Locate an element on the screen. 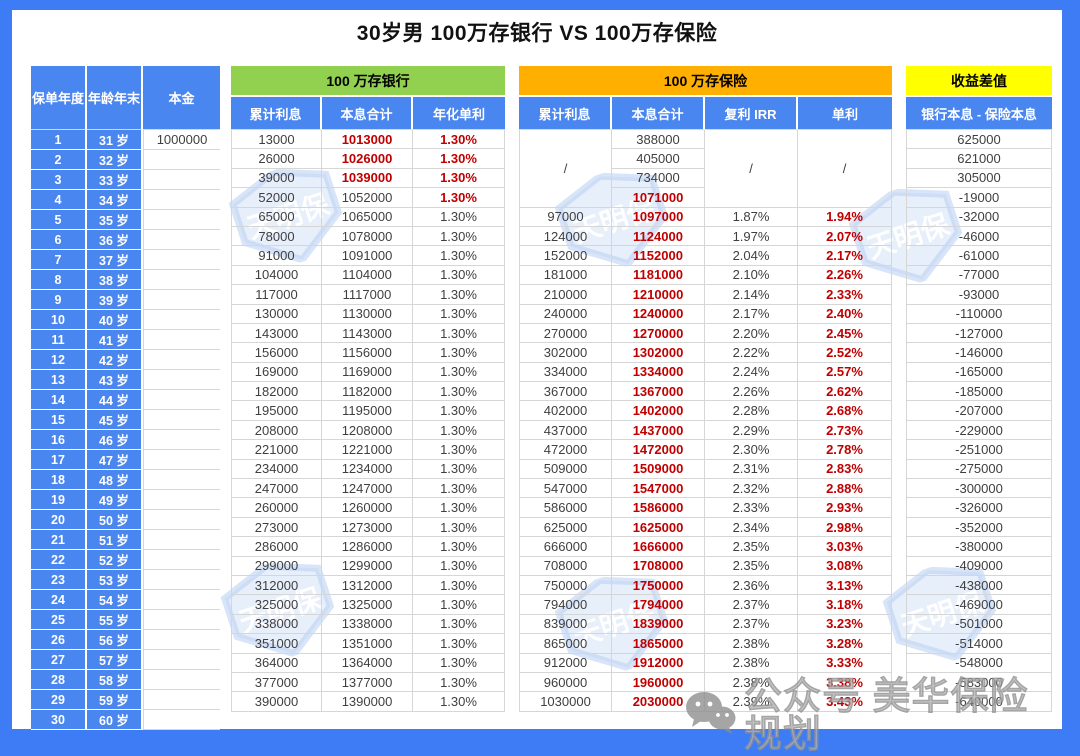 The width and height of the screenshot is (1080, 756). cell-ins-total: 1960000 is located at coordinates (658, 682).